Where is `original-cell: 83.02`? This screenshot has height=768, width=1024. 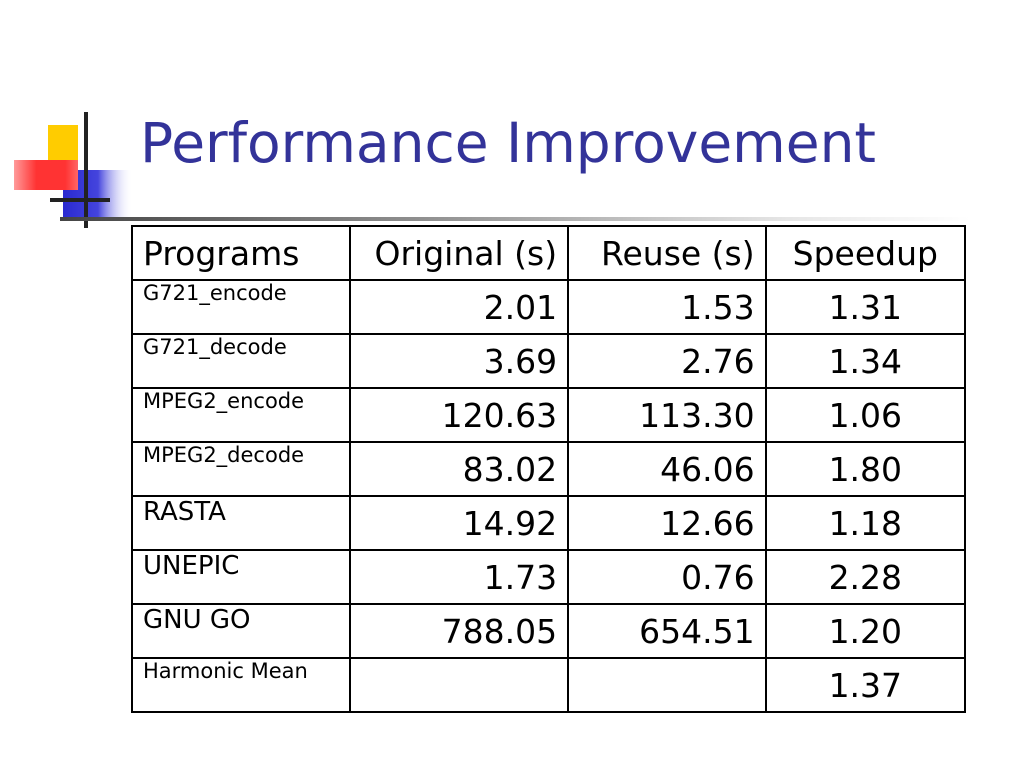
original-cell: 83.02 is located at coordinates (459, 469).